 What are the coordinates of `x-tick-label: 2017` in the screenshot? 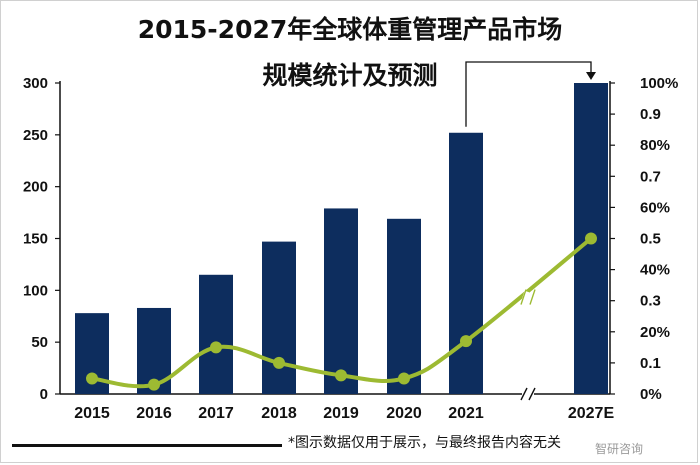 It's located at (216, 413).